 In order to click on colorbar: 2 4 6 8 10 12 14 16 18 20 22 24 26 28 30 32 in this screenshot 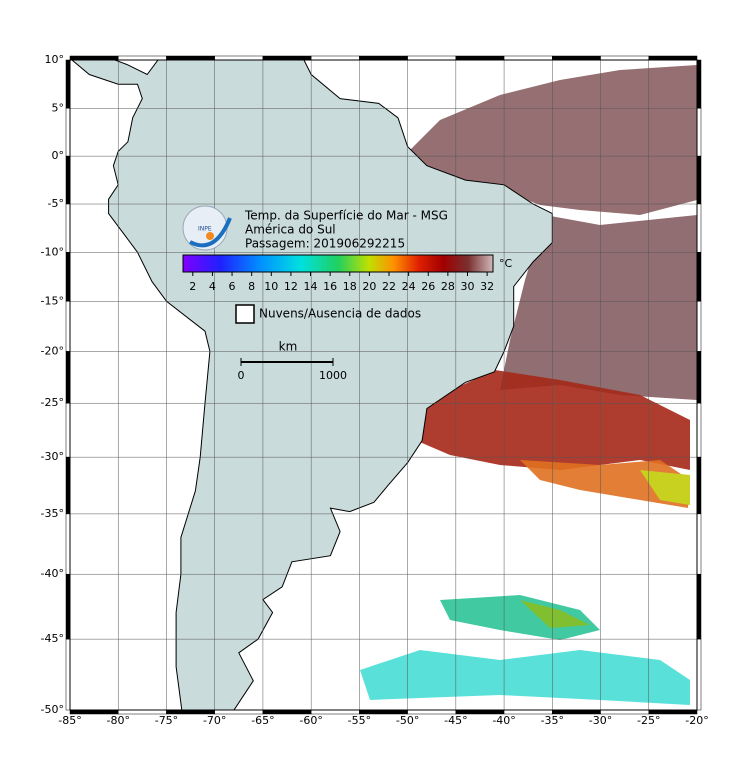, I will do `click(338, 273)`.